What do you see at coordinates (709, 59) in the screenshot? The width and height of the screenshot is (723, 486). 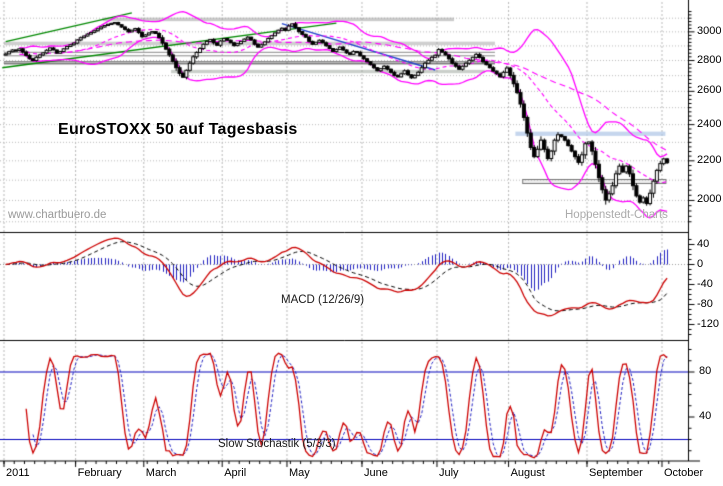 I see `price-tick-label: 2800` at bounding box center [709, 59].